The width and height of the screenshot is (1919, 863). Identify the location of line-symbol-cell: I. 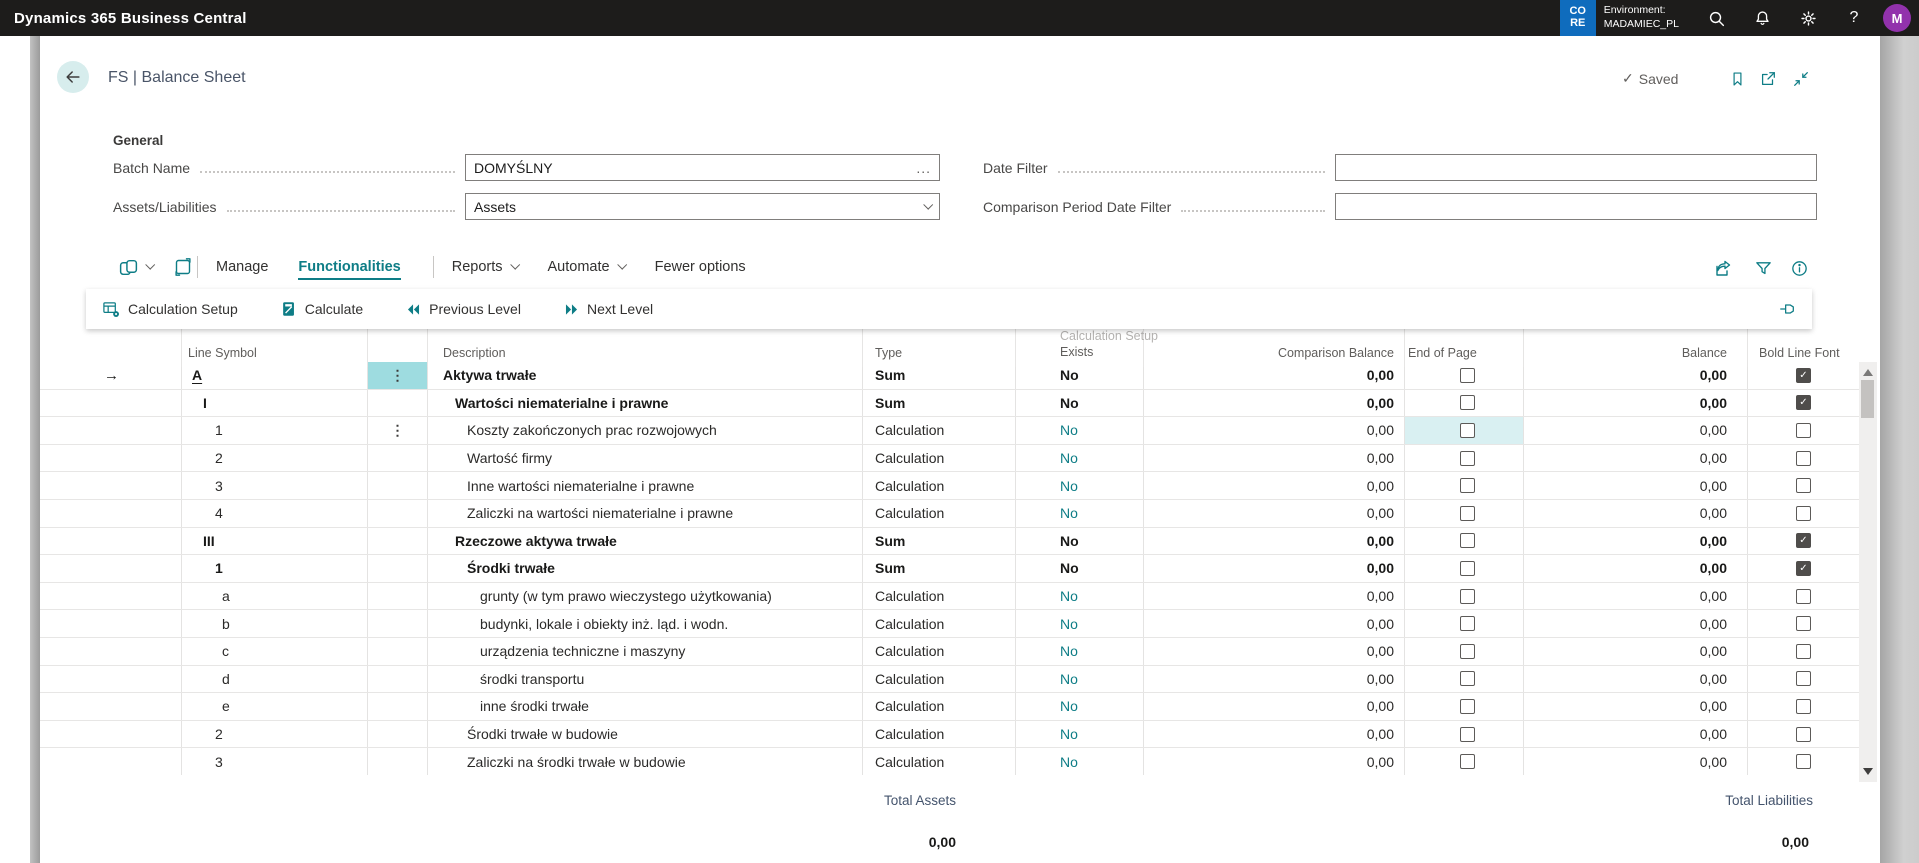
(275, 403).